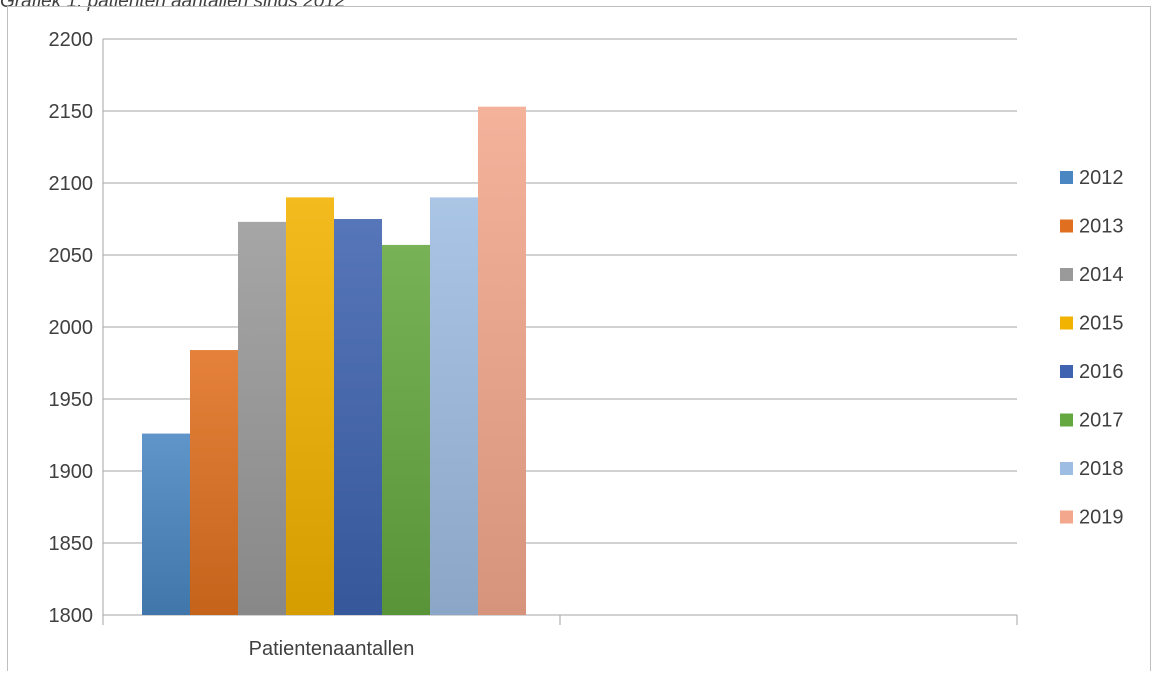 This screenshot has width=1154, height=673. What do you see at coordinates (1066, 177) in the screenshot?
I see `legend-swatch-2012` at bounding box center [1066, 177].